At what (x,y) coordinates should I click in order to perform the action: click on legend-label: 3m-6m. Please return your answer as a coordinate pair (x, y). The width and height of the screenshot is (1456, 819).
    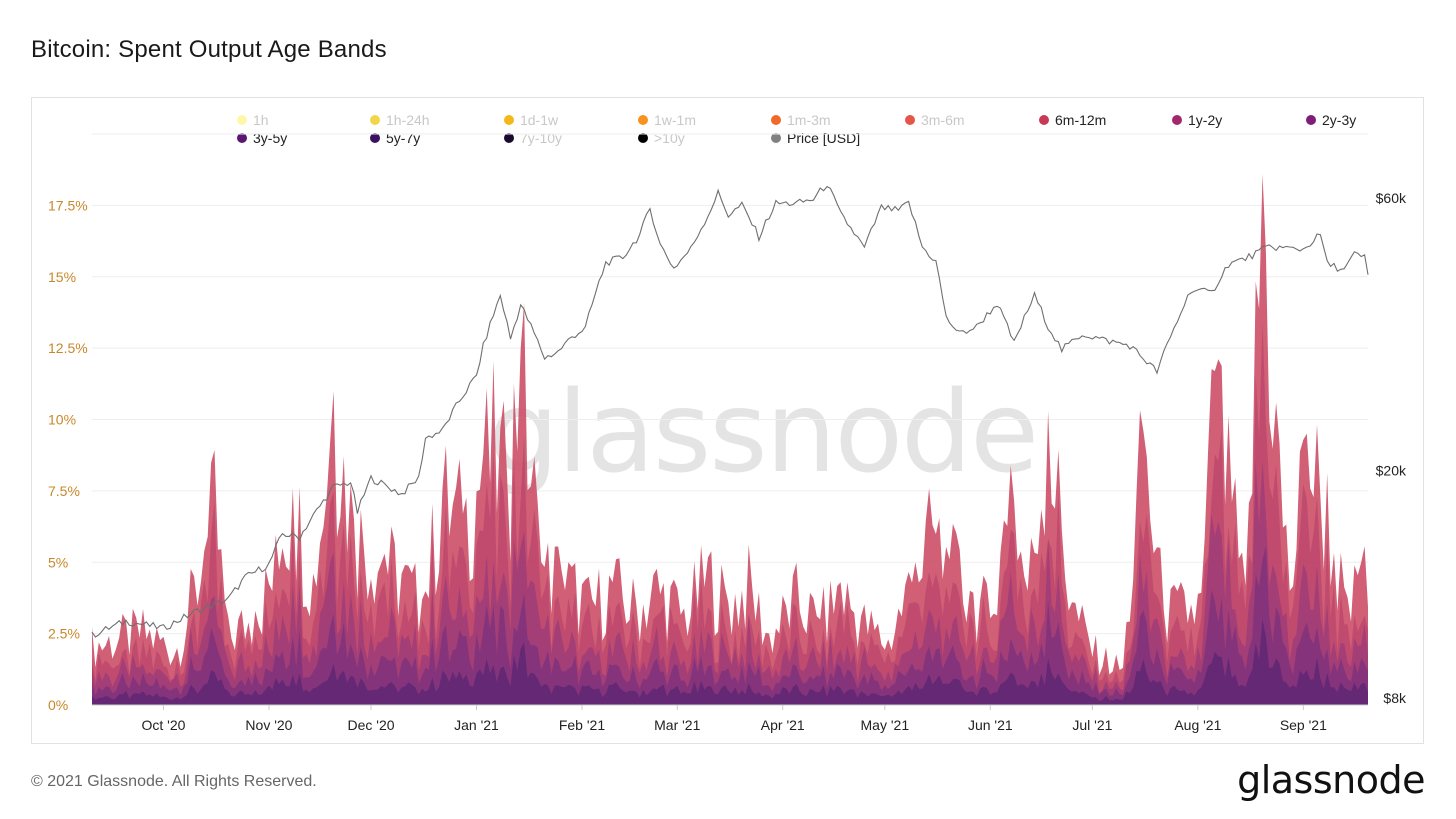
    Looking at the image, I should click on (943, 120).